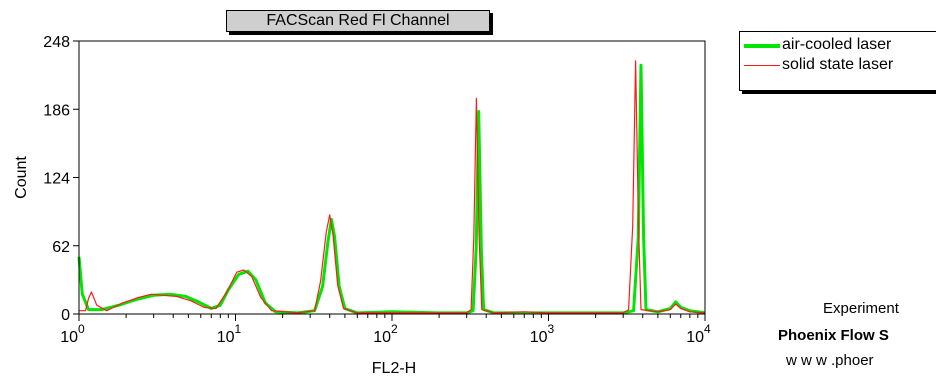  I want to click on x-tick-label-exp-1: 0, so click(81, 329).